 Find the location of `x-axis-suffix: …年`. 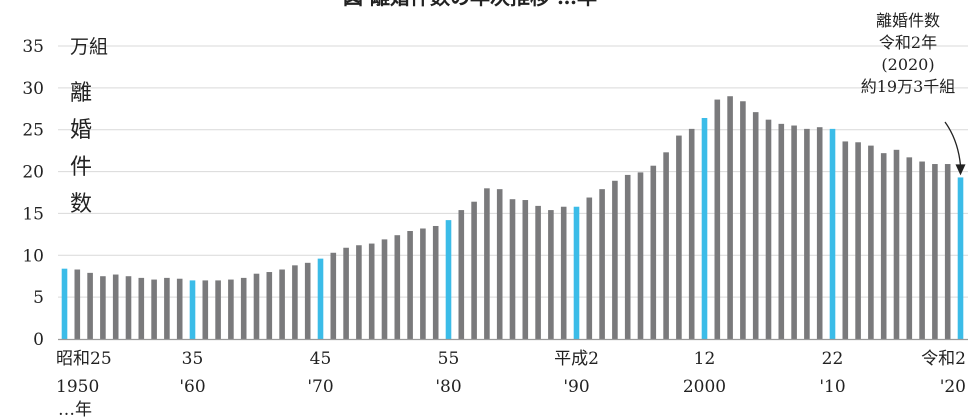

x-axis-suffix: …年 is located at coordinates (75, 410).